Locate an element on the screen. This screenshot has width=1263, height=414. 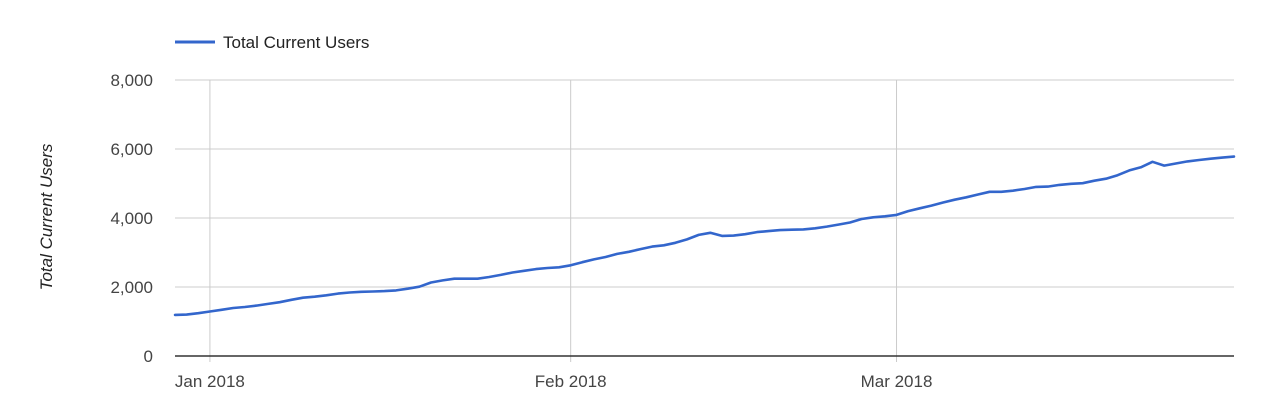
chart-legend: Total Current Users is located at coordinates (272, 42).